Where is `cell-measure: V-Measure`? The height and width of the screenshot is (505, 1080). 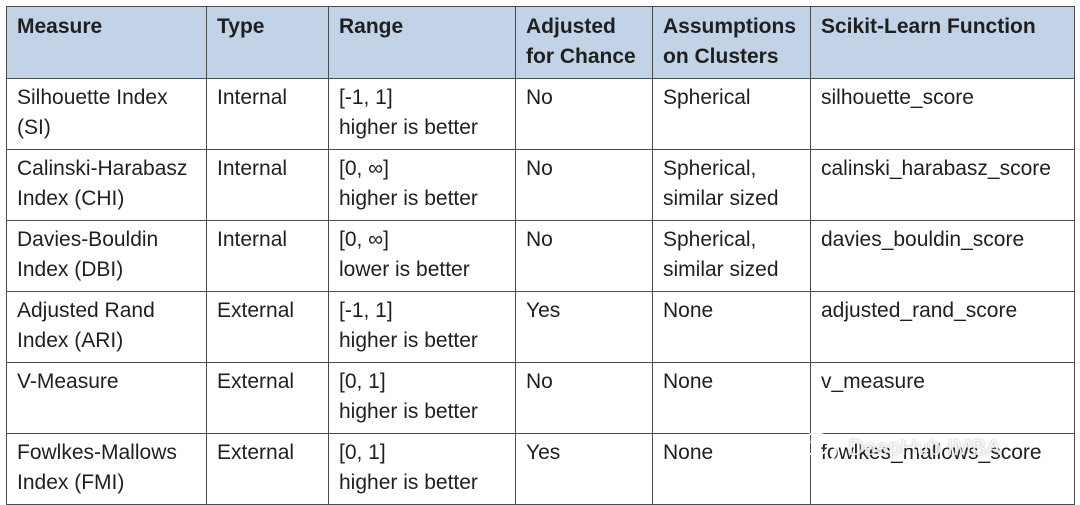 cell-measure: V-Measure is located at coordinates (106, 398).